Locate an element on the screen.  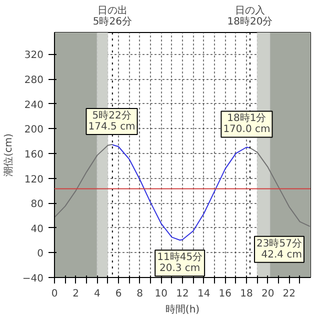
x-axis-title: 時間(h) is located at coordinates (182, 310).